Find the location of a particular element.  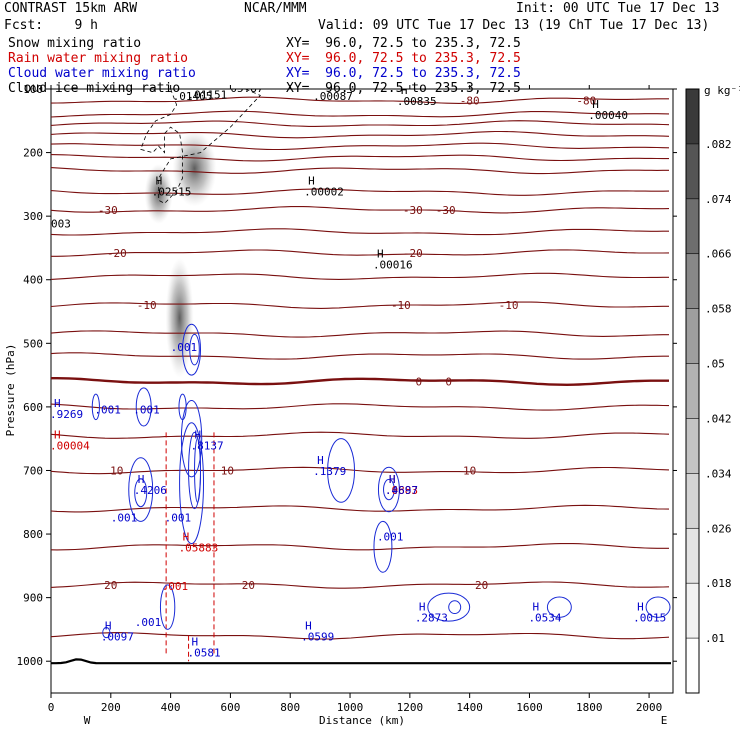

extremum-value: .0883 is located at coordinates (401, 490).